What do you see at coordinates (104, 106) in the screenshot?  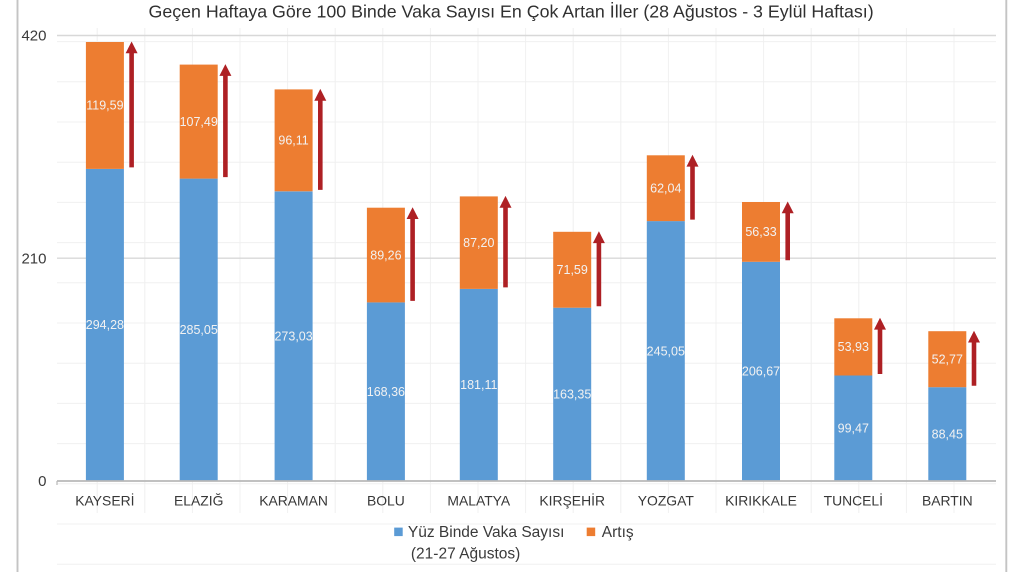 I see `svg-text: 119,59` at bounding box center [104, 106].